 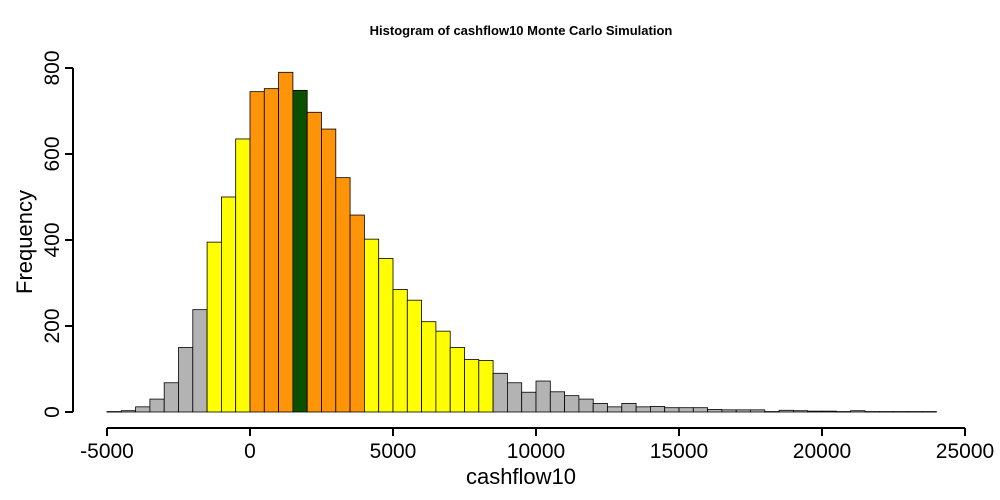 I want to click on x-tick-label: -5000, so click(x=107, y=451).